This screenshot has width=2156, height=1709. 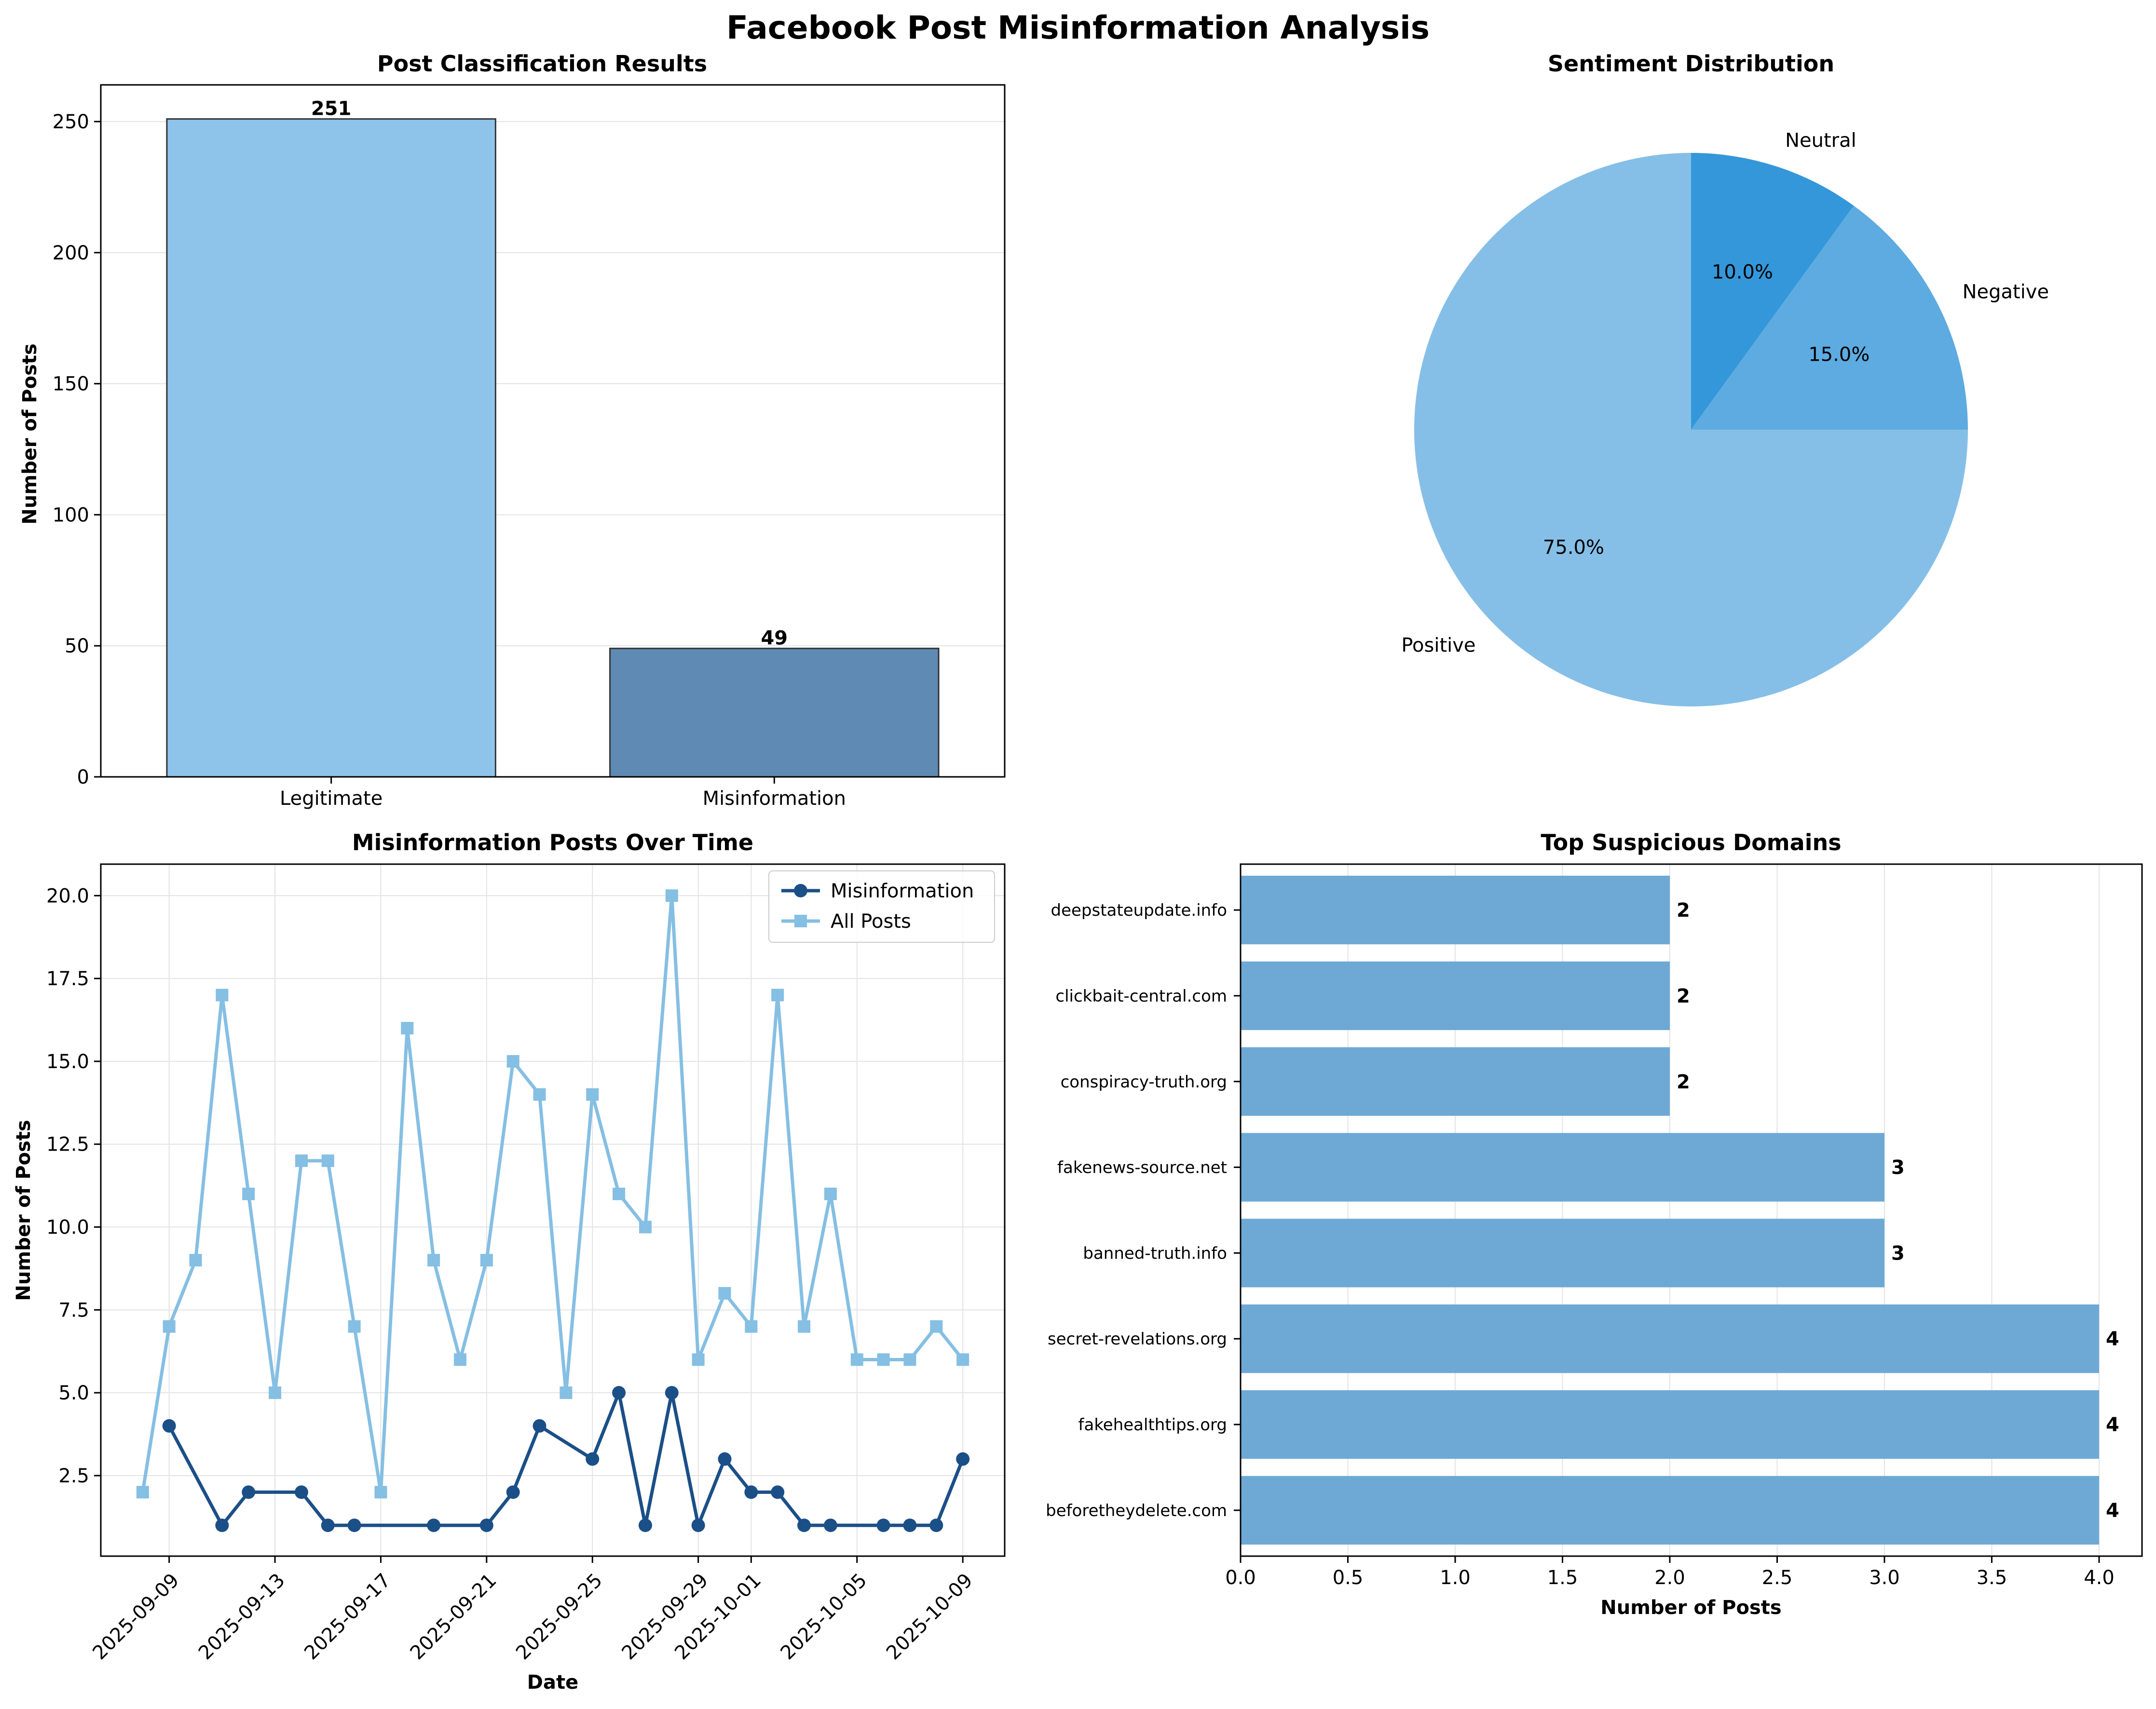 I want to click on line-chart-legend: Misinformation All Posts, so click(x=881, y=906).